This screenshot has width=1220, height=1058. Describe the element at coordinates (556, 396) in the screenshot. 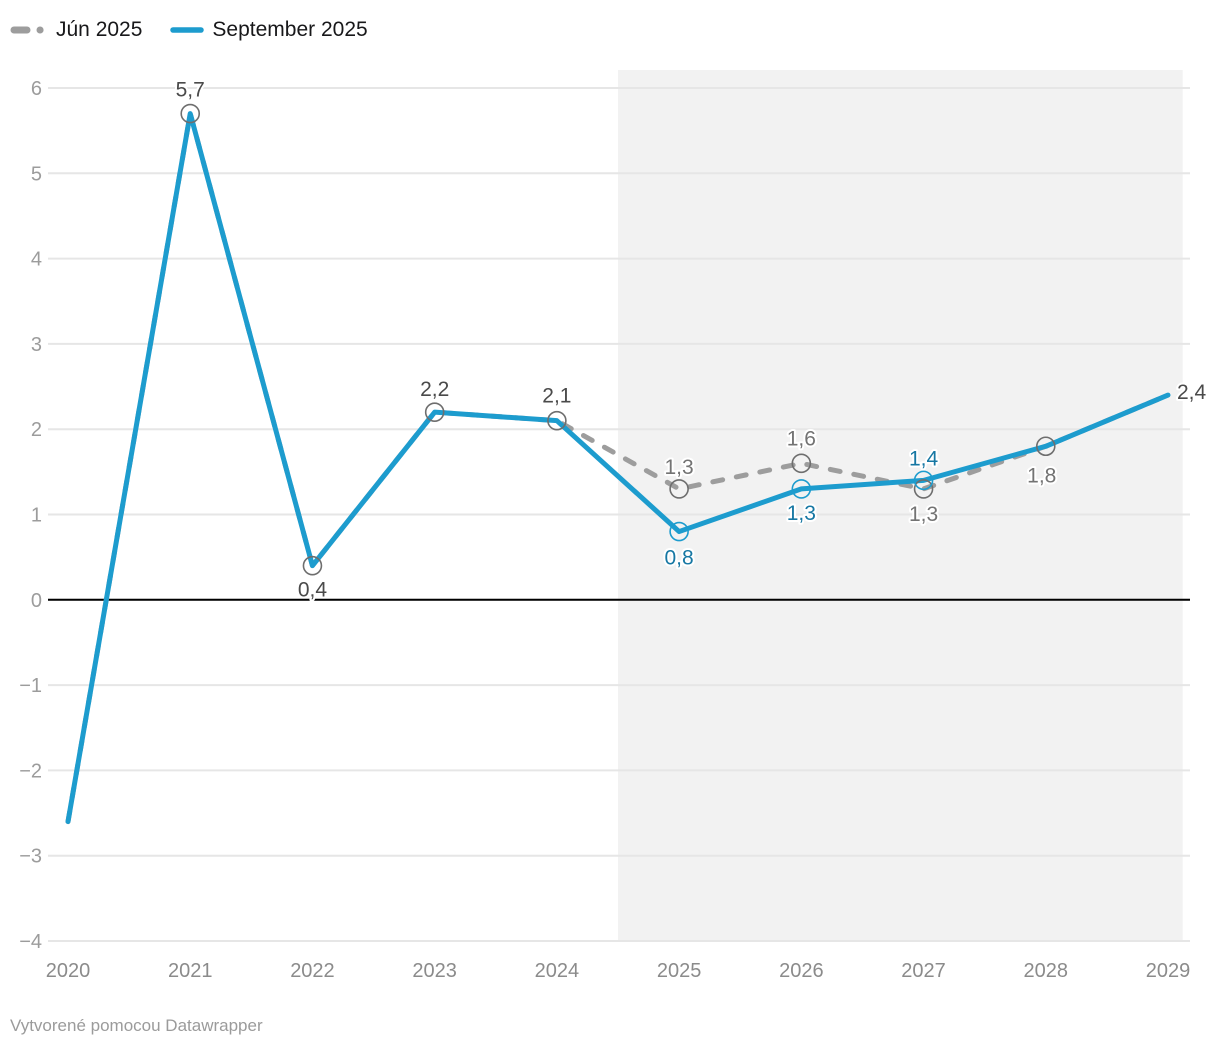

I see `value-label: 2,1` at that location.